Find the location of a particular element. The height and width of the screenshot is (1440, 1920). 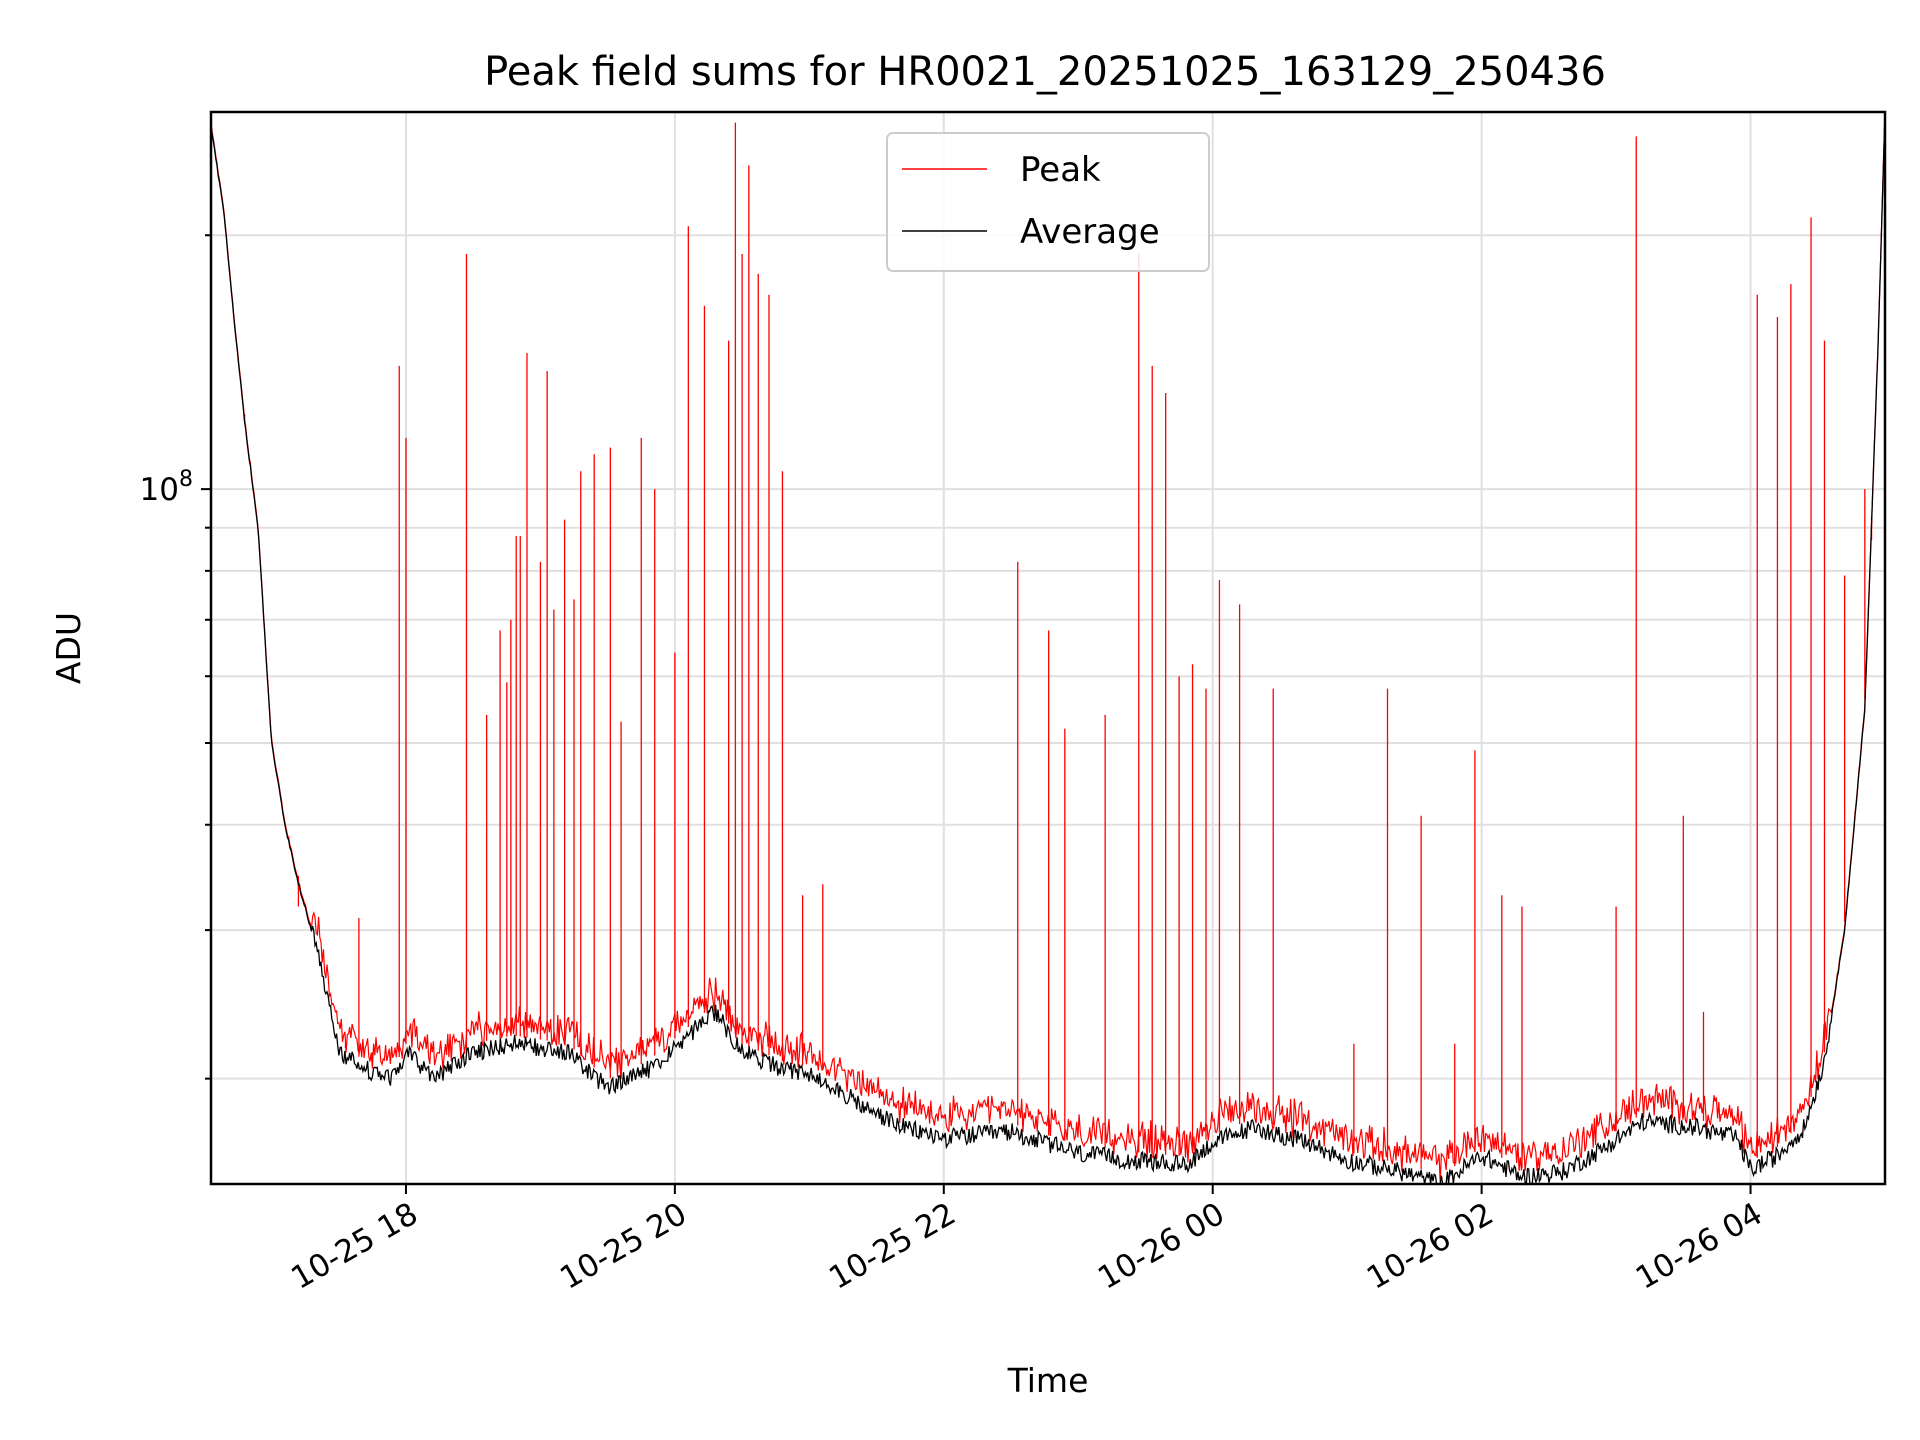

legend-average-label: Average is located at coordinates (1090, 232).